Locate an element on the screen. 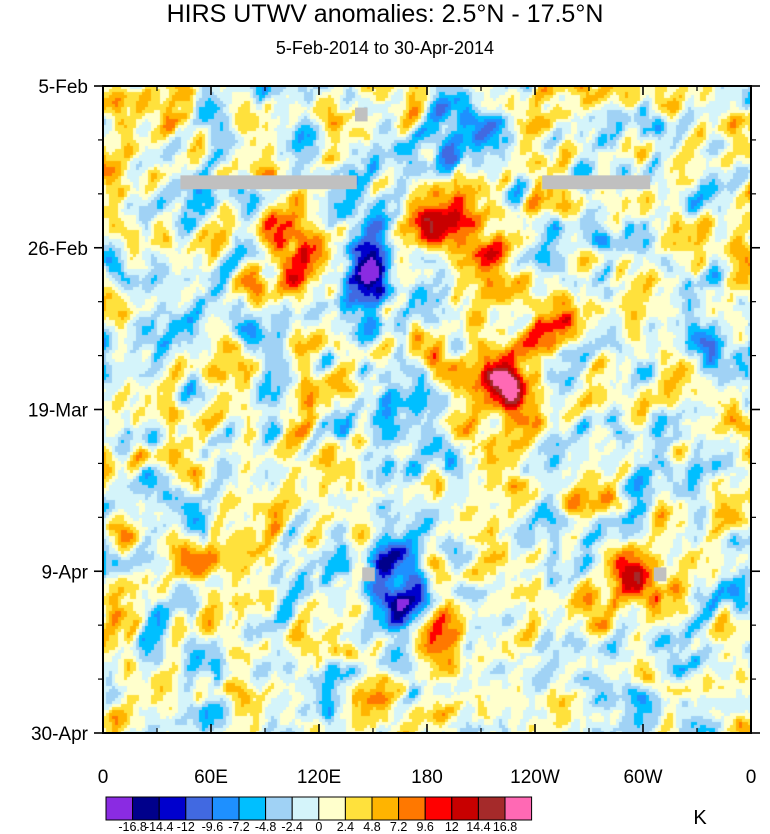 The height and width of the screenshot is (834, 770). colorbar-label: 14.4 is located at coordinates (478, 827).